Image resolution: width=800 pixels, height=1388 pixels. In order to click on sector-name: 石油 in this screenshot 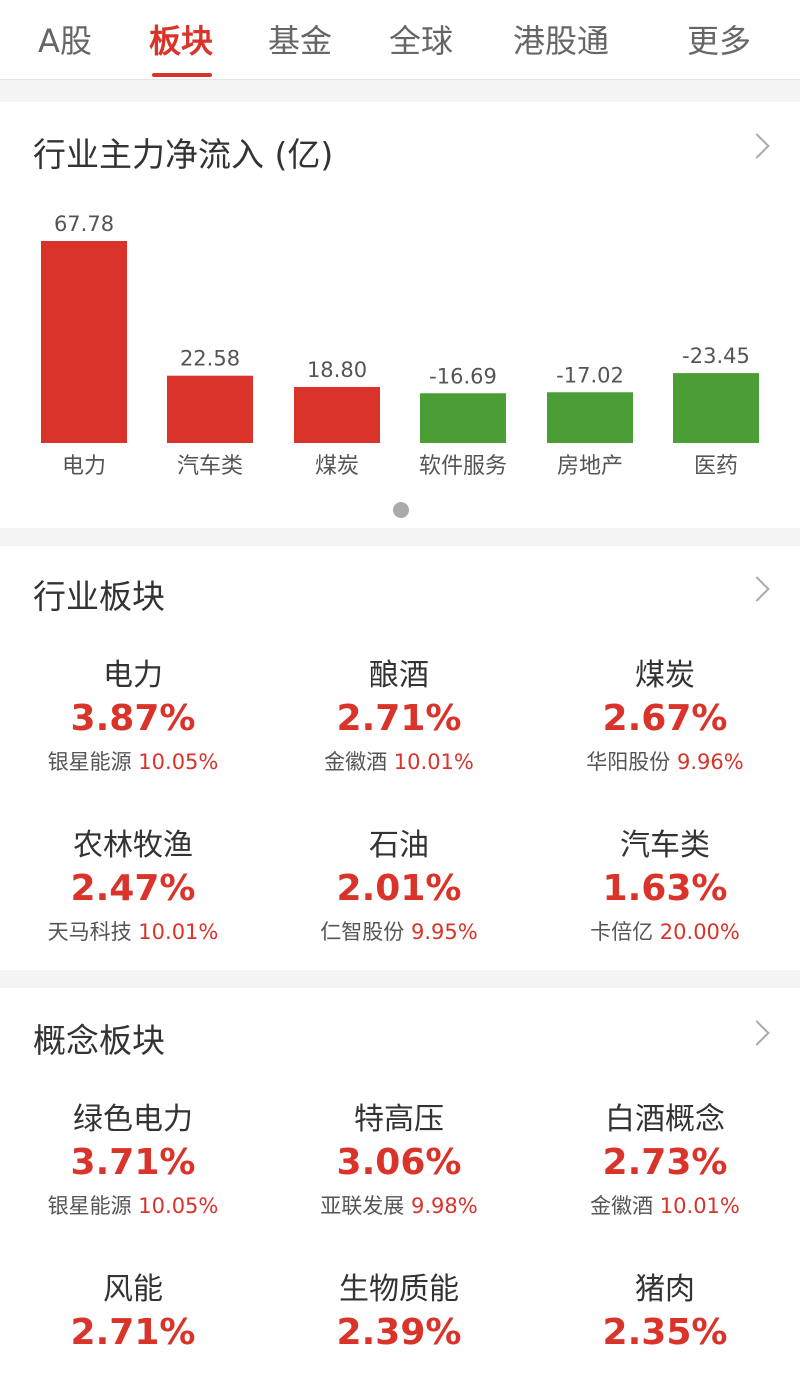, I will do `click(399, 845)`.